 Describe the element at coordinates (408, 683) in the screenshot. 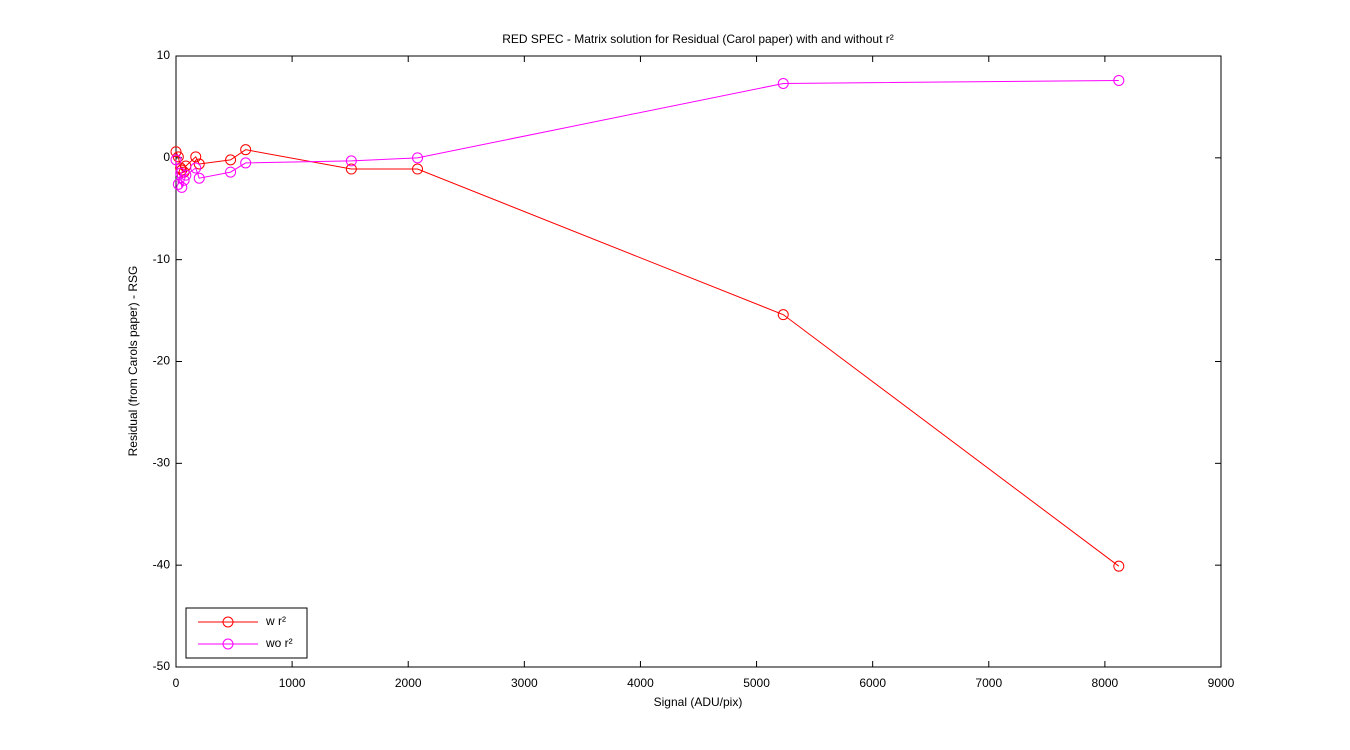

I see `x-tick-label: 2000` at that location.